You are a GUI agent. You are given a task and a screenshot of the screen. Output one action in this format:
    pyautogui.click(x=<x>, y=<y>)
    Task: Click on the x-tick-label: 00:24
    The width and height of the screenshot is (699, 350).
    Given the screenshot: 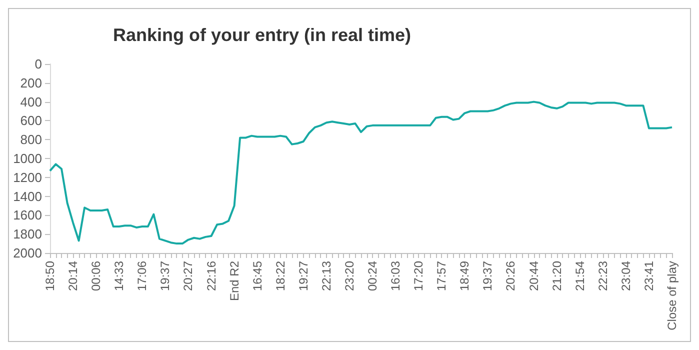 What is the action you would take?
    pyautogui.click(x=373, y=276)
    